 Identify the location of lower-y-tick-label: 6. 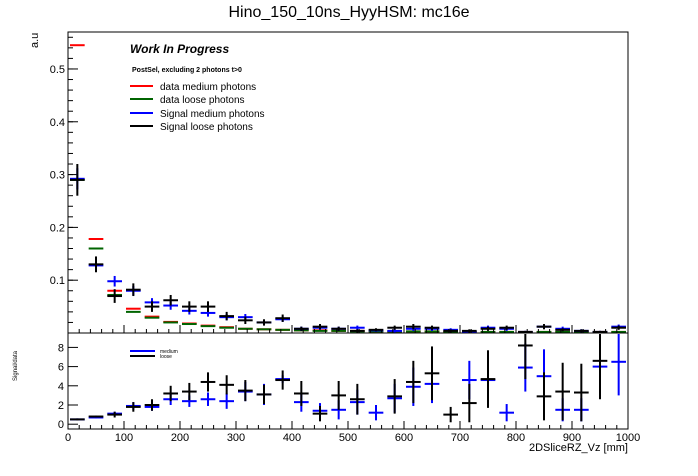
(61, 368).